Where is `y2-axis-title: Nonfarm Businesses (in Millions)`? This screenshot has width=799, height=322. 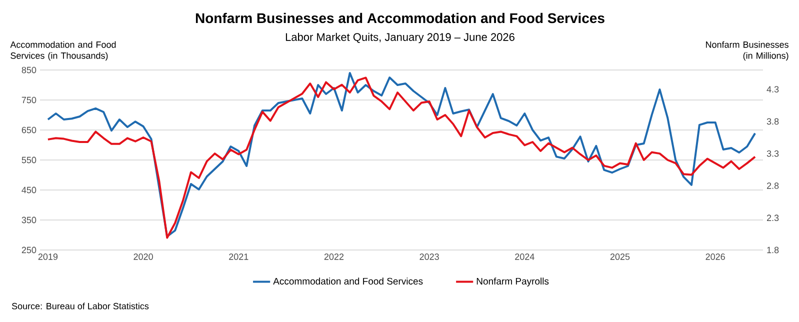 y2-axis-title: Nonfarm Businesses (in Millions) is located at coordinates (747, 51).